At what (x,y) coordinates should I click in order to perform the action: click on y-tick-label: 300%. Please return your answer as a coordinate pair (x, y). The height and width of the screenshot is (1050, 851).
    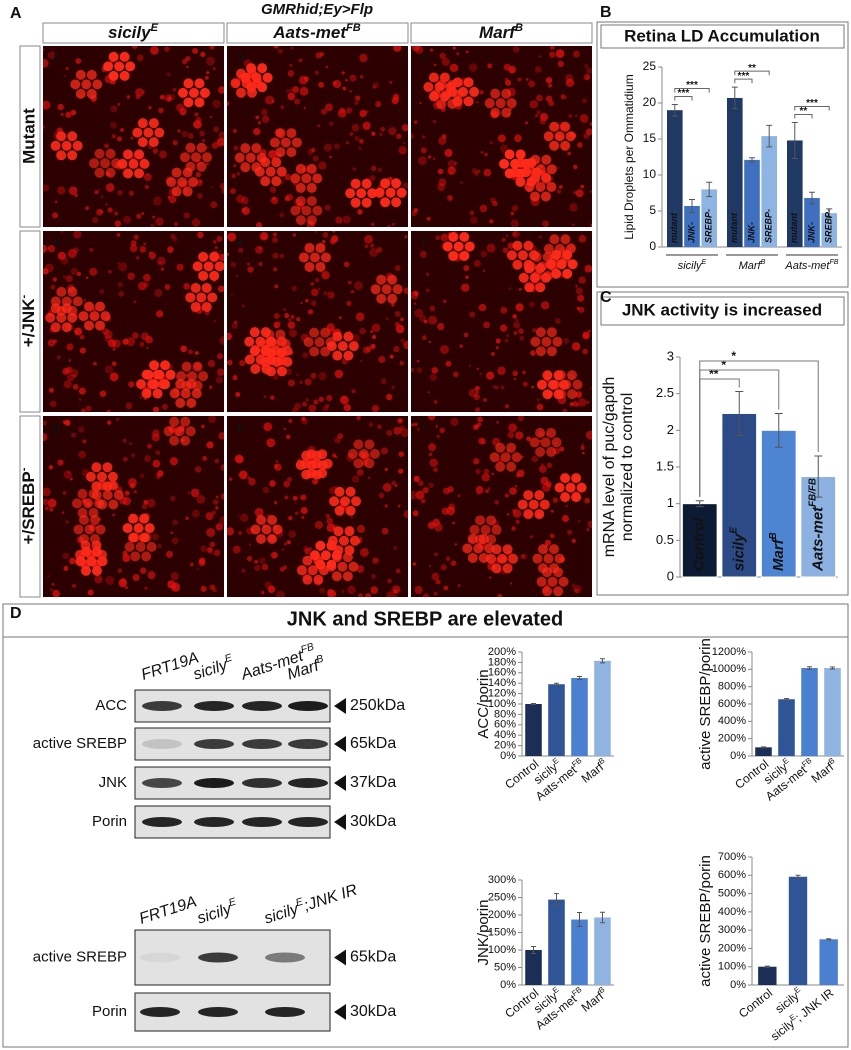
    Looking at the image, I should click on (502, 880).